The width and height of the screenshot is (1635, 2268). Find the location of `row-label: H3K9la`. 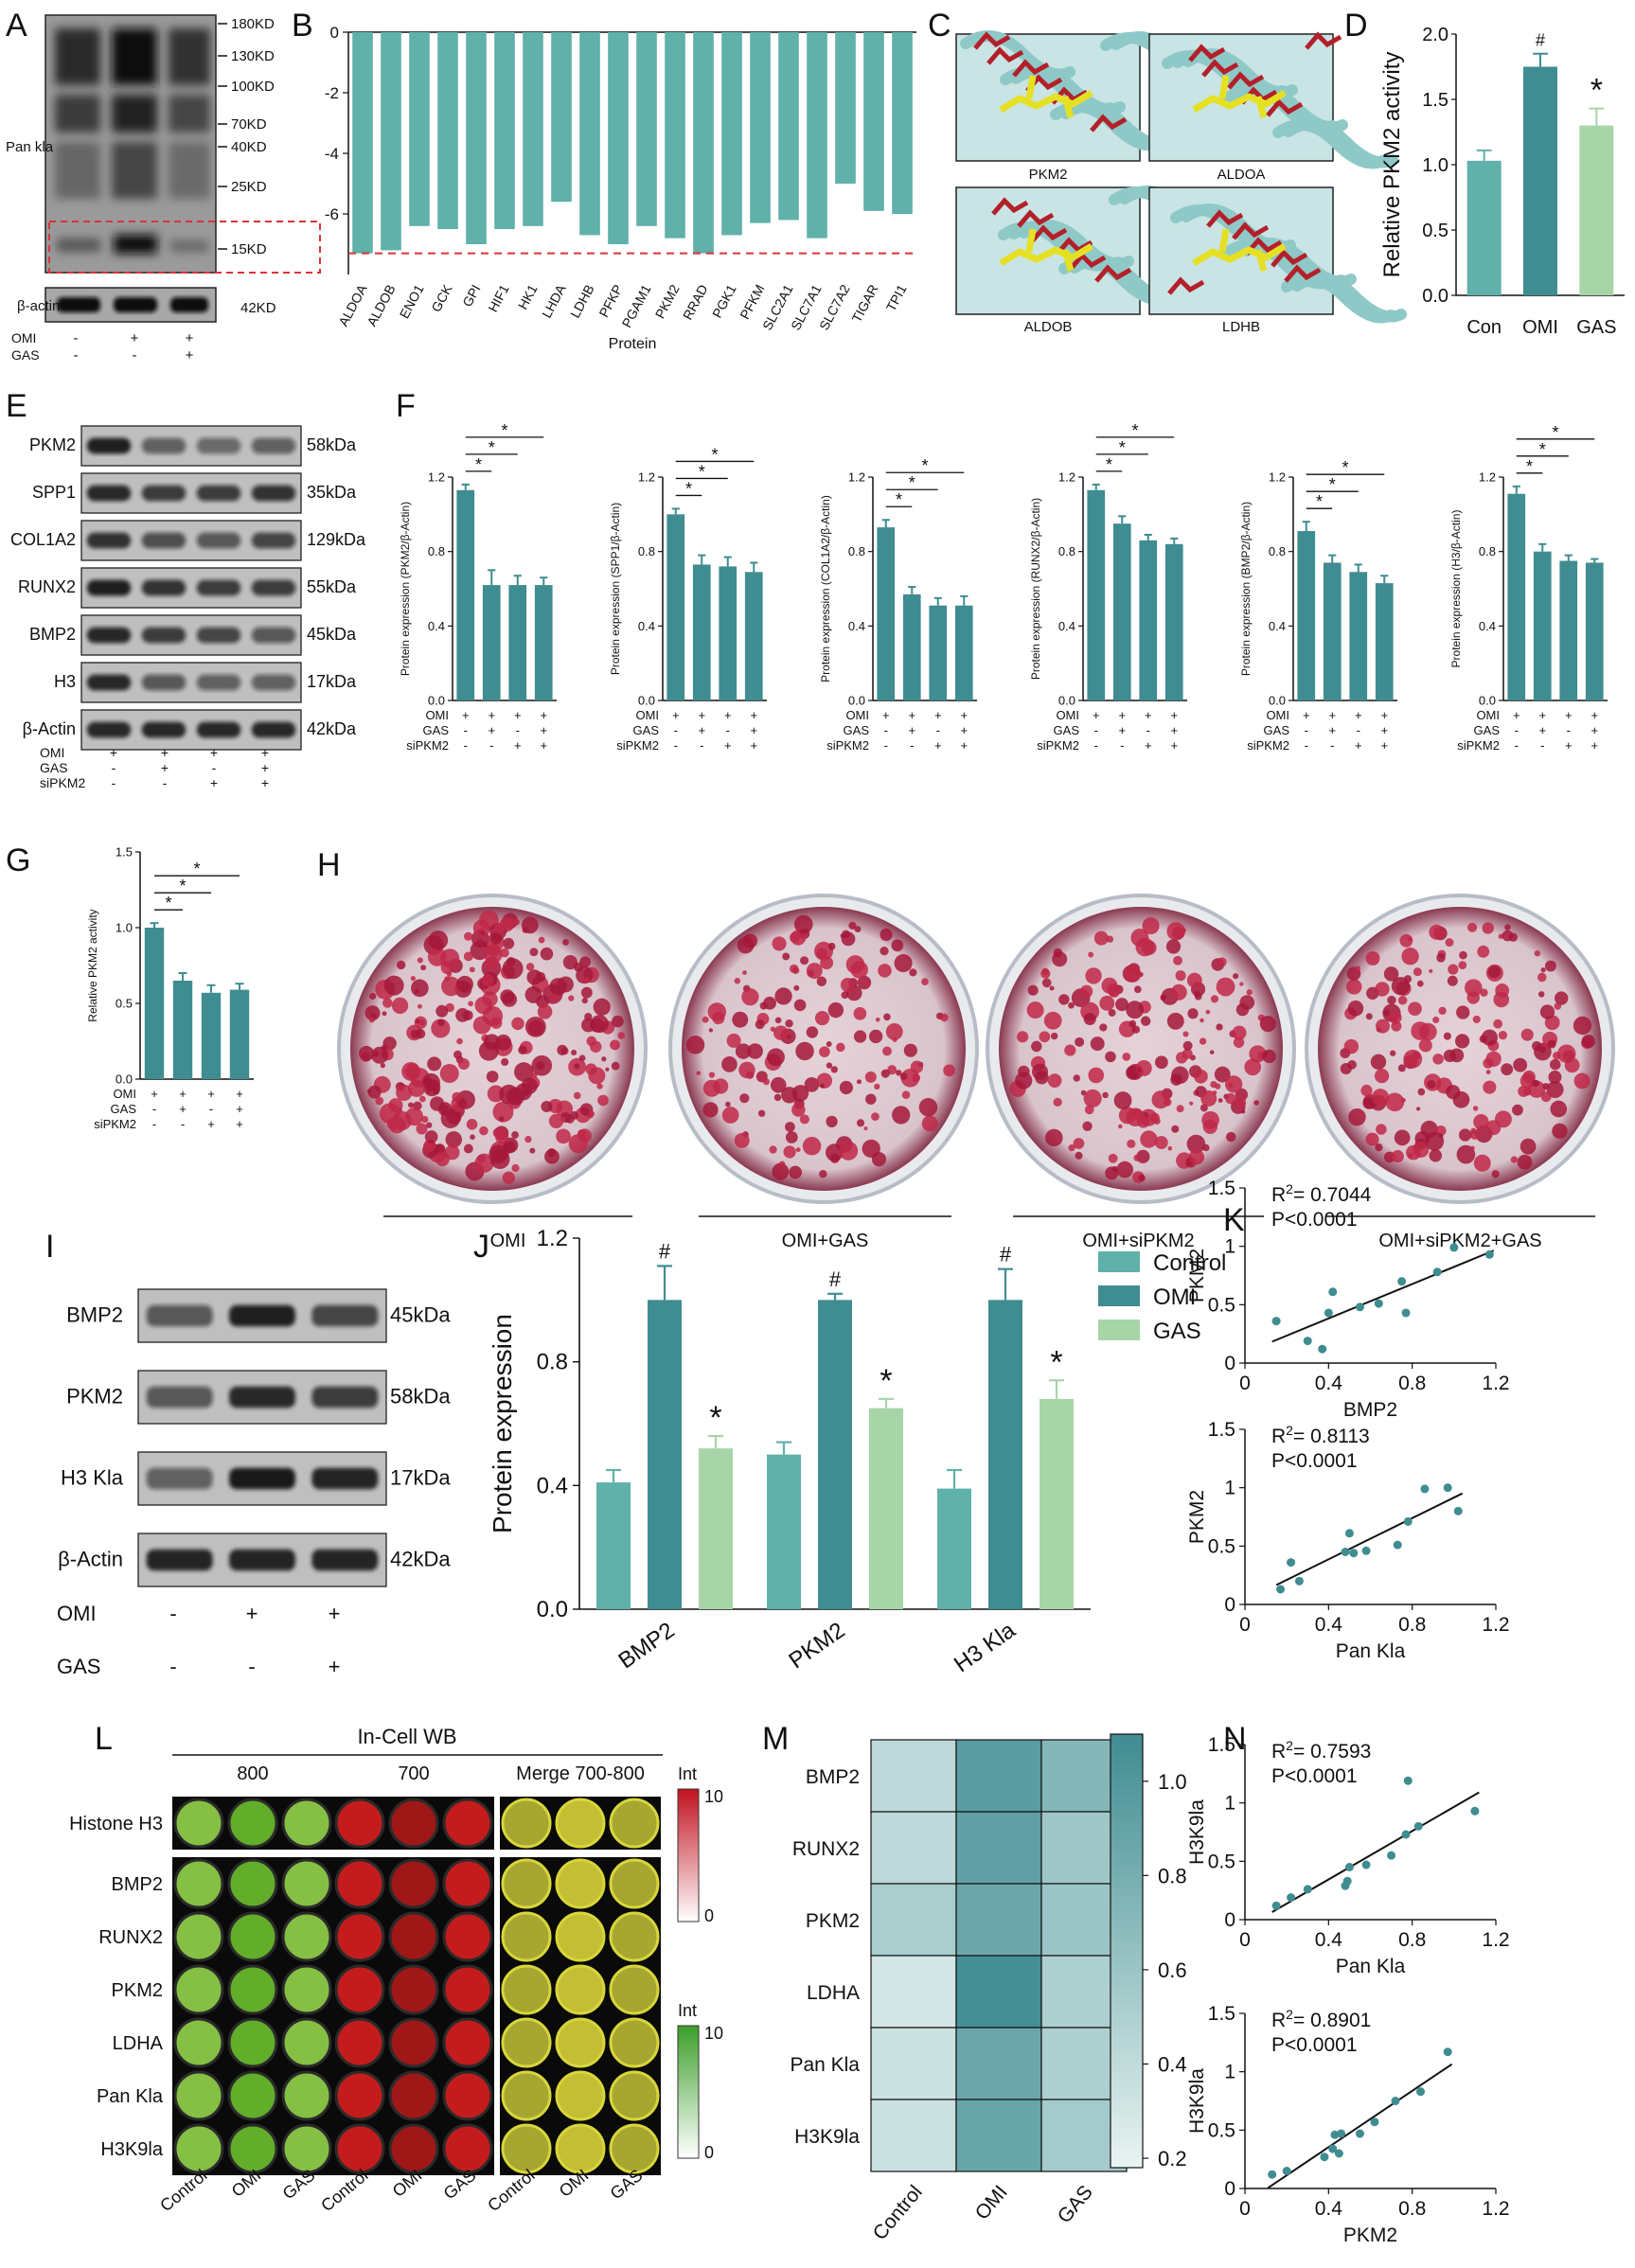

row-label: H3K9la is located at coordinates (131, 2149).